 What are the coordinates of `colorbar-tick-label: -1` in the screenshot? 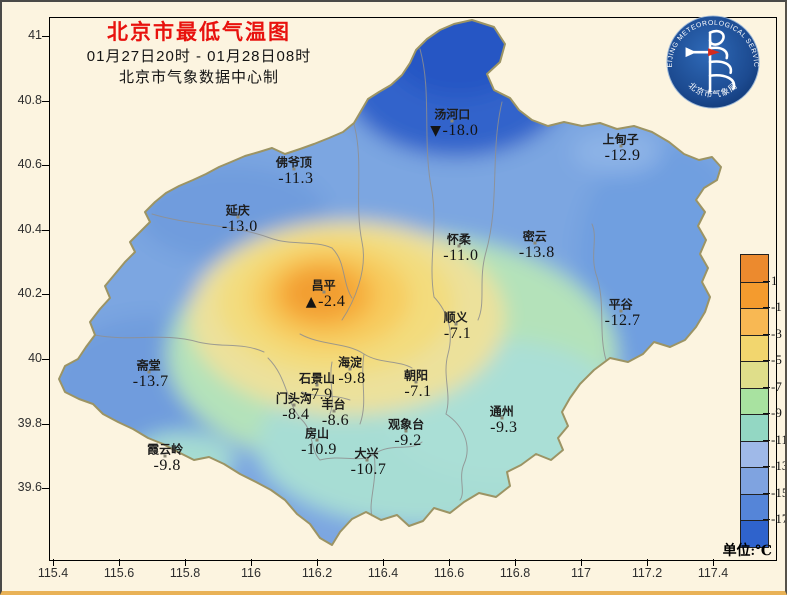 It's located at (776, 307).